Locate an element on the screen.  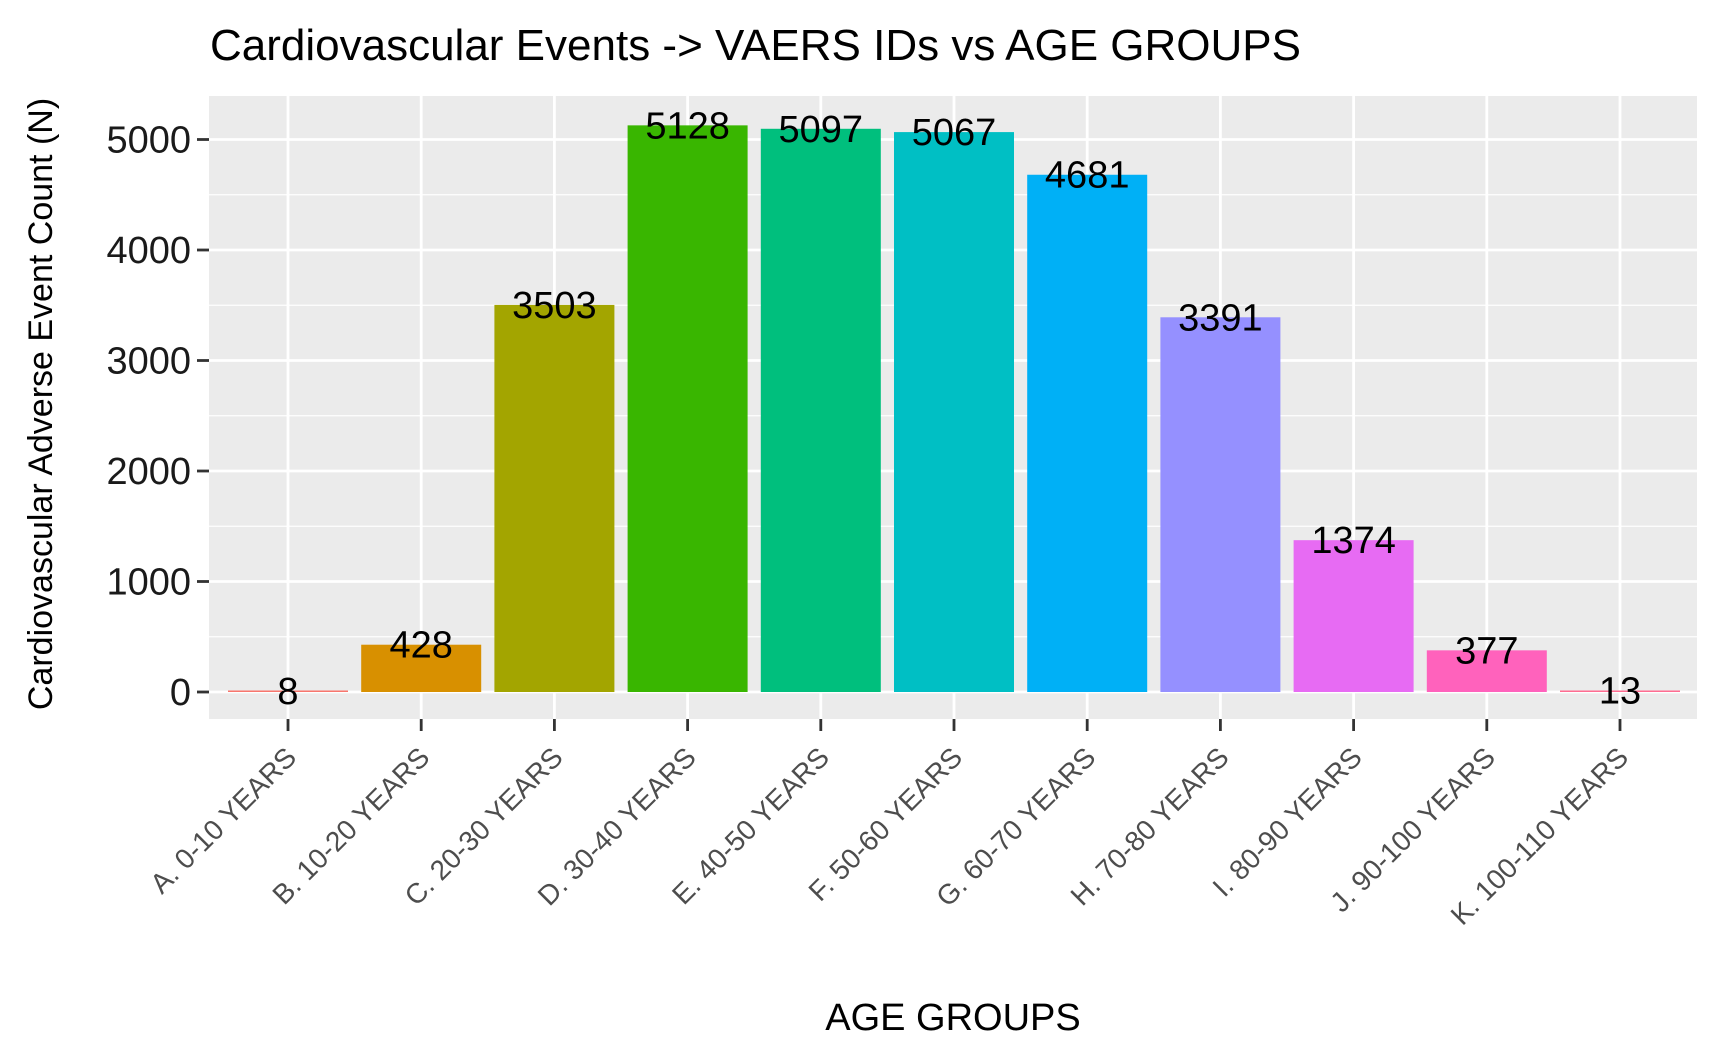
data-label: 13 is located at coordinates (1620, 692).